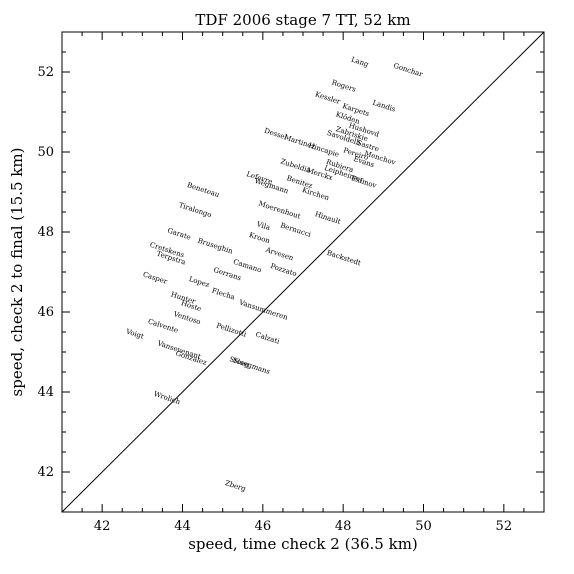 The width and height of the screenshot is (574, 574). What do you see at coordinates (263, 226) in the screenshot?
I see `data-point-label: Vila` at bounding box center [263, 226].